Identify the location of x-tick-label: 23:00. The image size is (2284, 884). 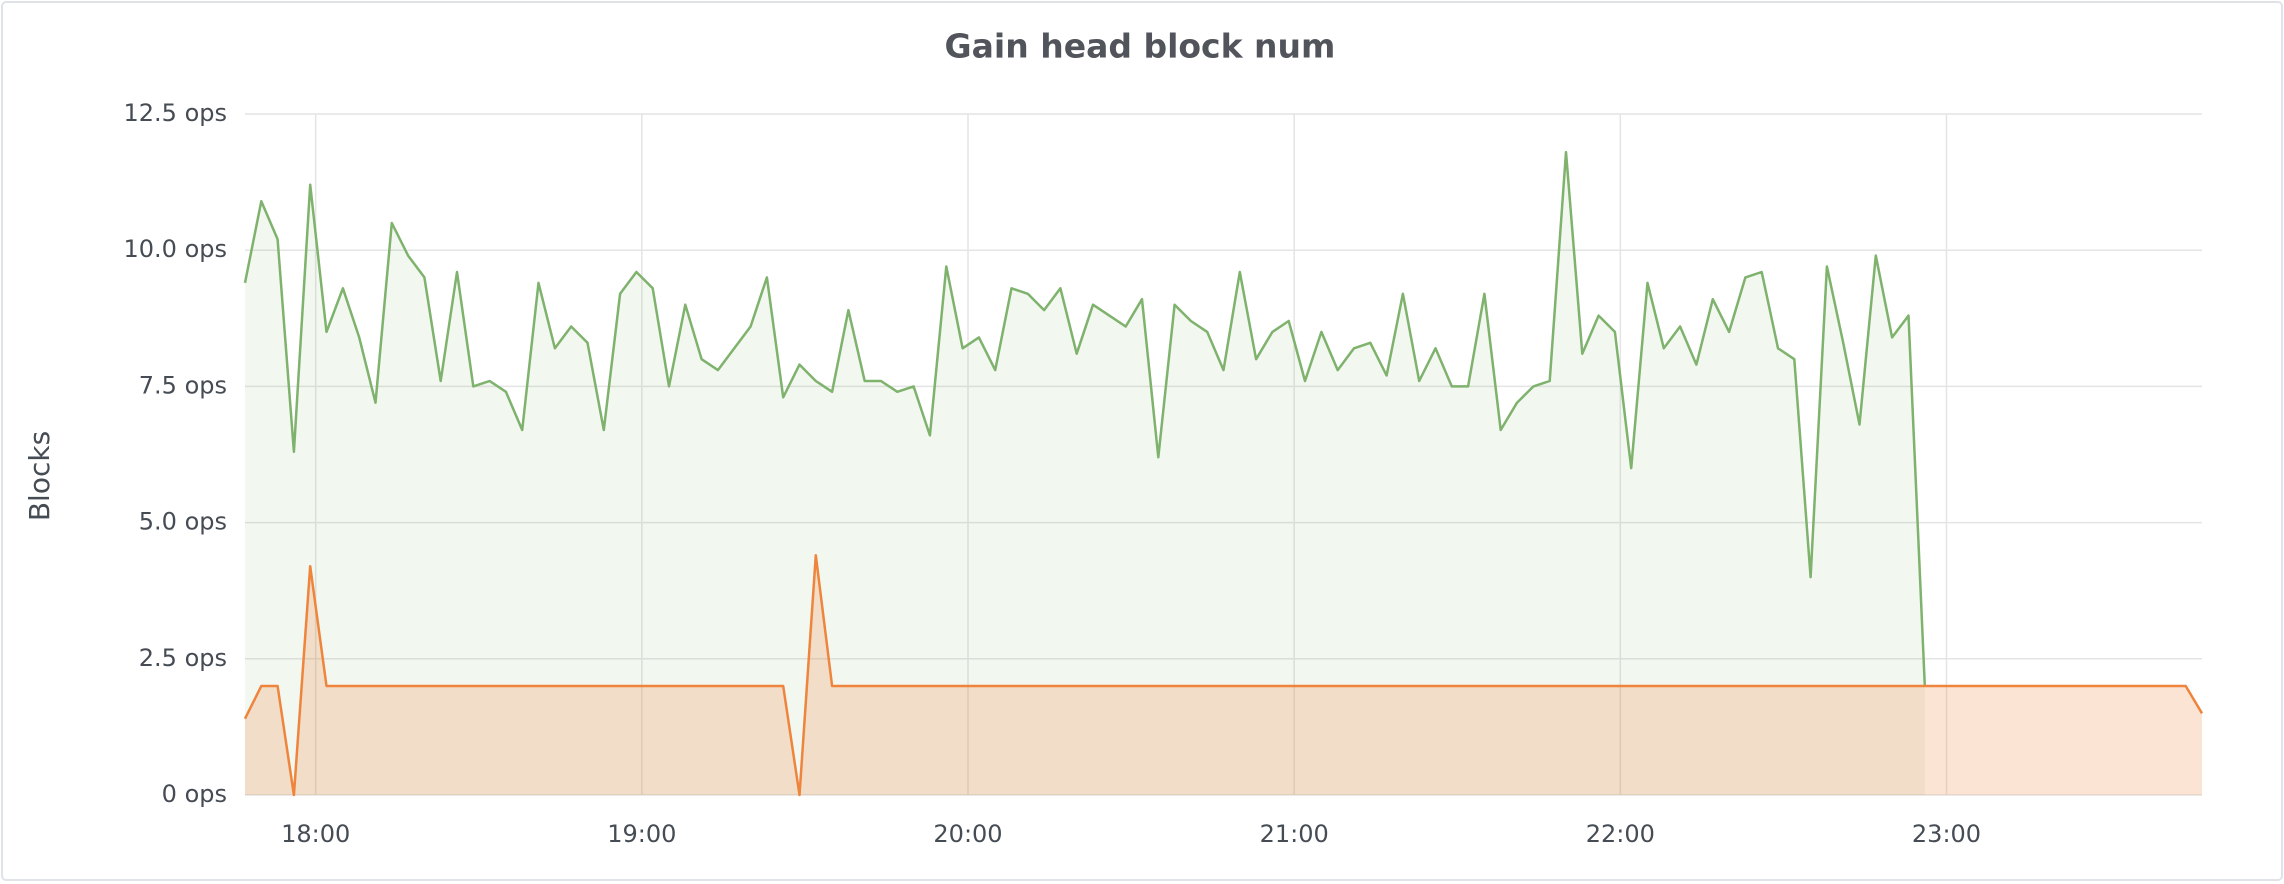
(1946, 834).